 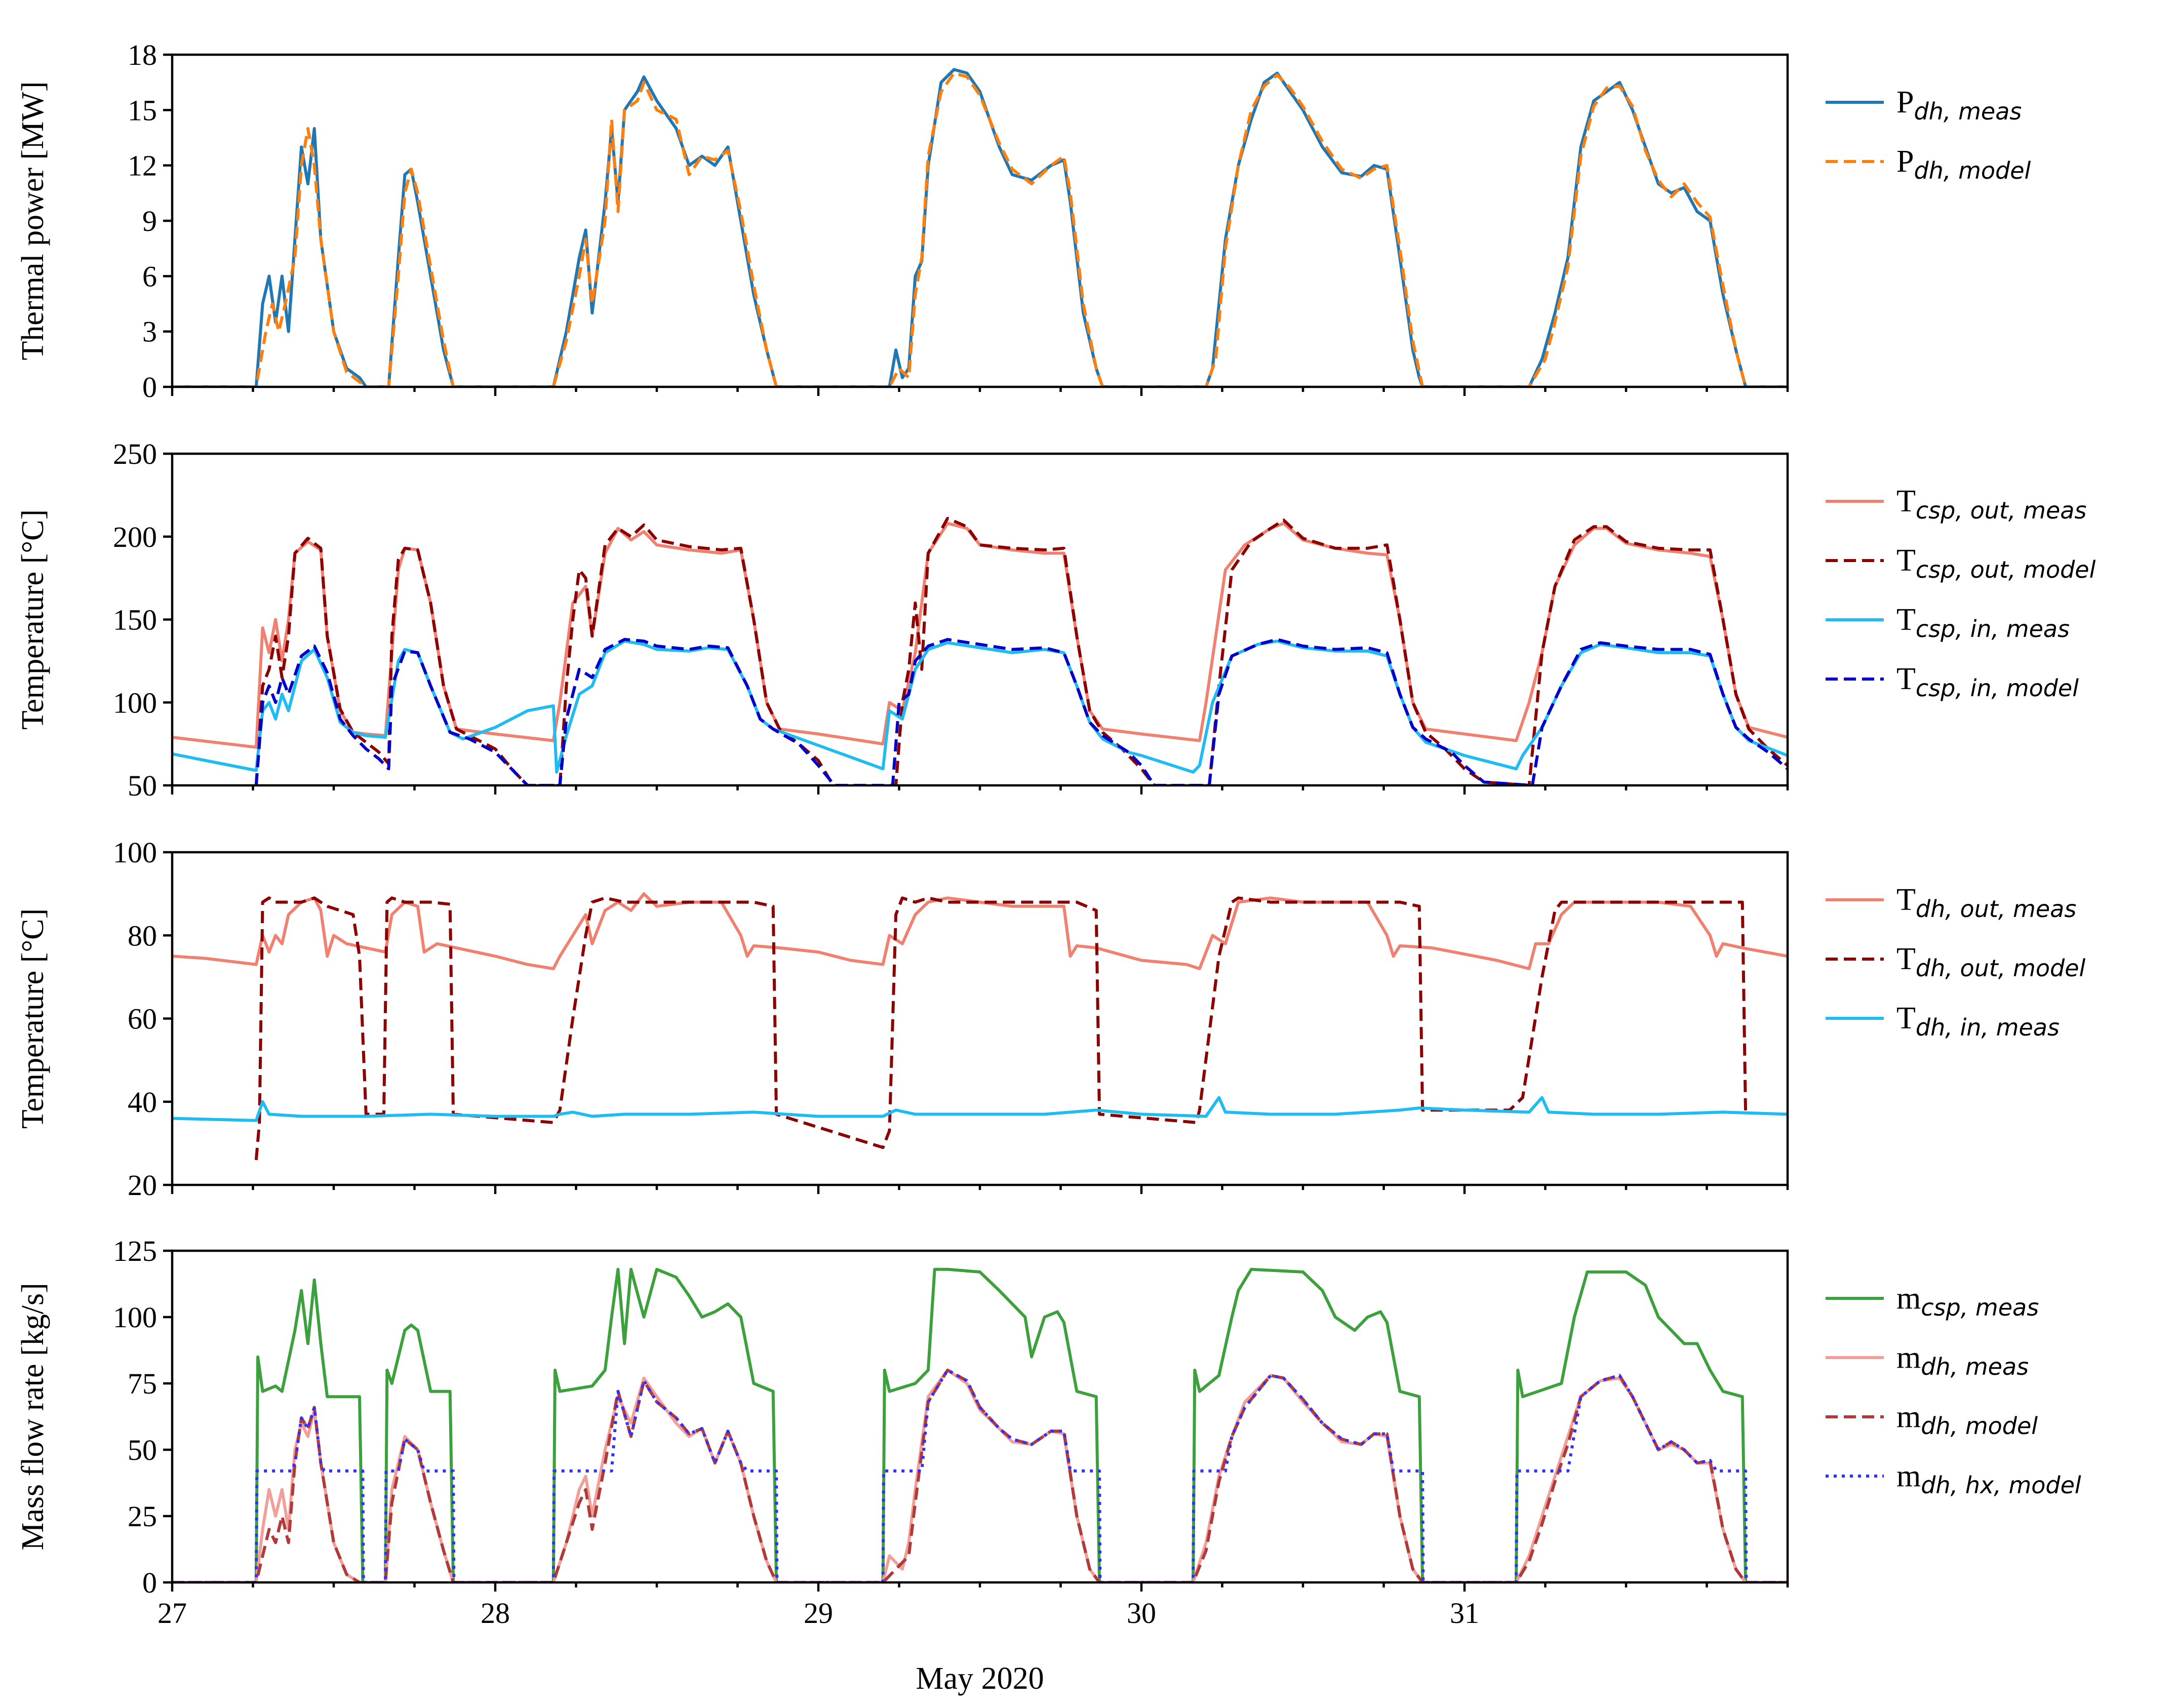 I want to click on y-axis-label: Mass flow rate [kg/s], so click(x=33, y=1417).